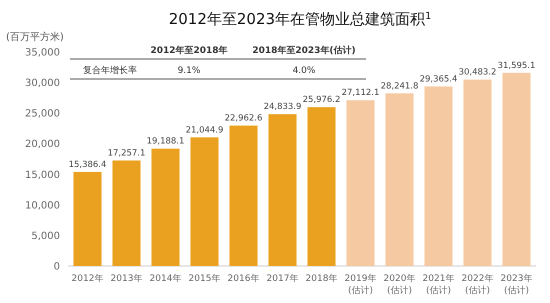 This screenshot has width=550, height=303. Describe the element at coordinates (478, 284) in the screenshot. I see `x-tick-label: 2022年 (估计)` at that location.